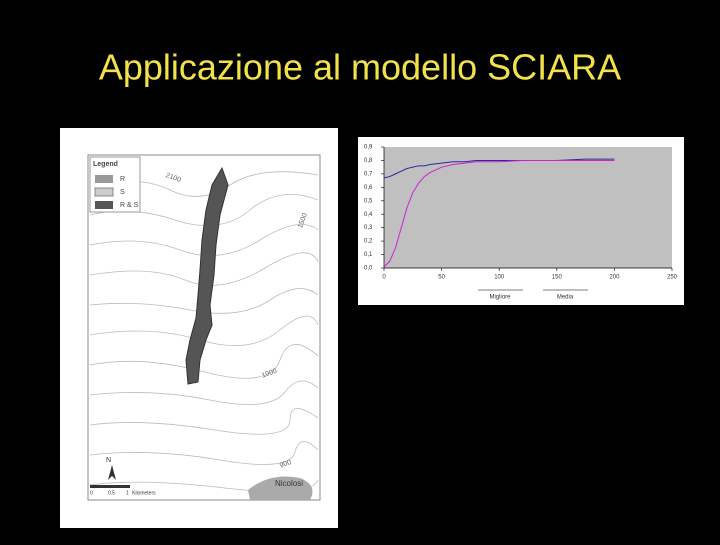  Describe the element at coordinates (368, 228) in the screenshot. I see `y-tick-label: 0,3` at that location.